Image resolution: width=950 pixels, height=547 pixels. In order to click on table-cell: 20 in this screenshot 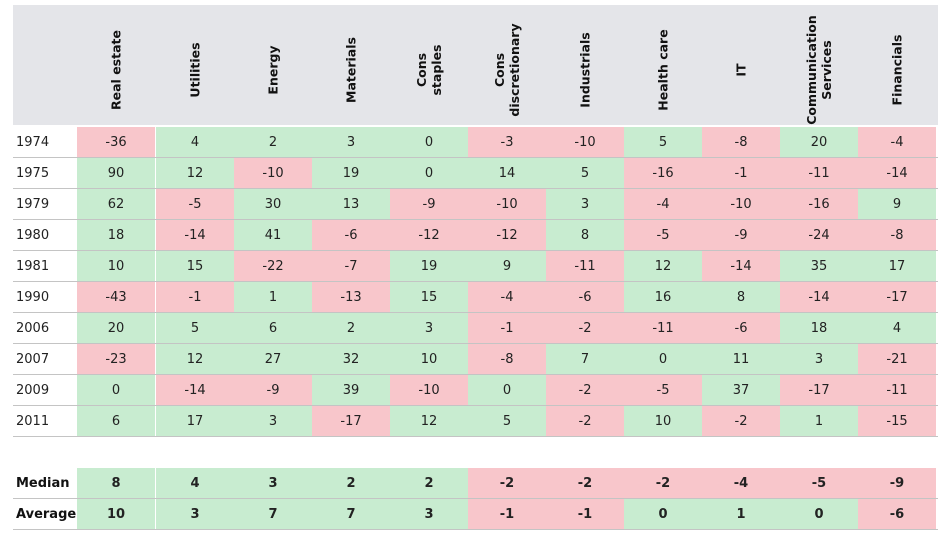, I will do `click(819, 142)`.